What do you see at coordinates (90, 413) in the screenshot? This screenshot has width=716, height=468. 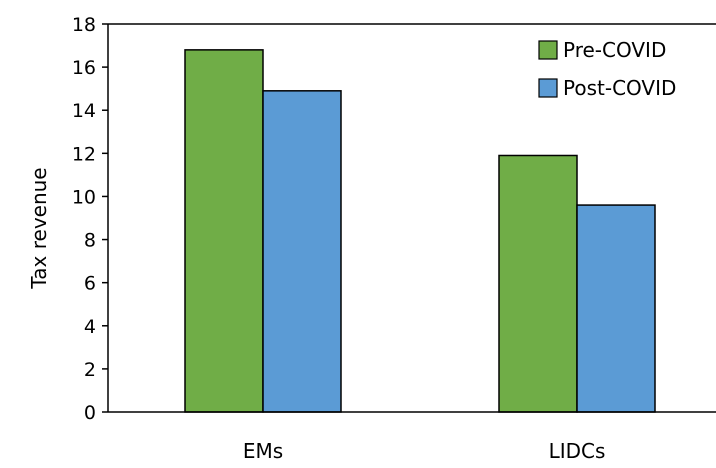 I see `y-tick-label: 0` at bounding box center [90, 413].